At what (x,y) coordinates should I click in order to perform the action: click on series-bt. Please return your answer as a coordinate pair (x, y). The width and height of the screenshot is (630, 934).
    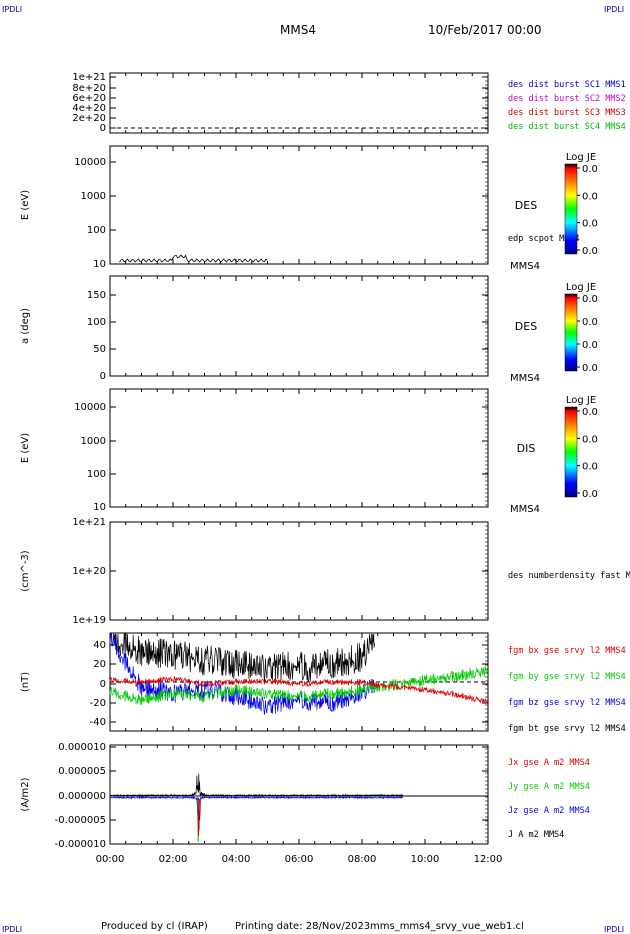
    Looking at the image, I should click on (242, 657).